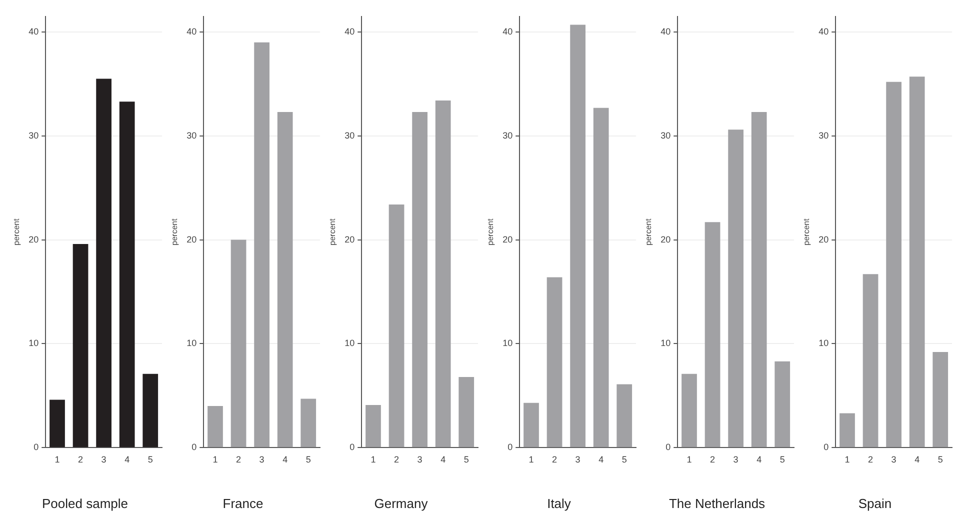 The image size is (968, 522). Describe the element at coordinates (401, 503) in the screenshot. I see `text: Germany` at that location.